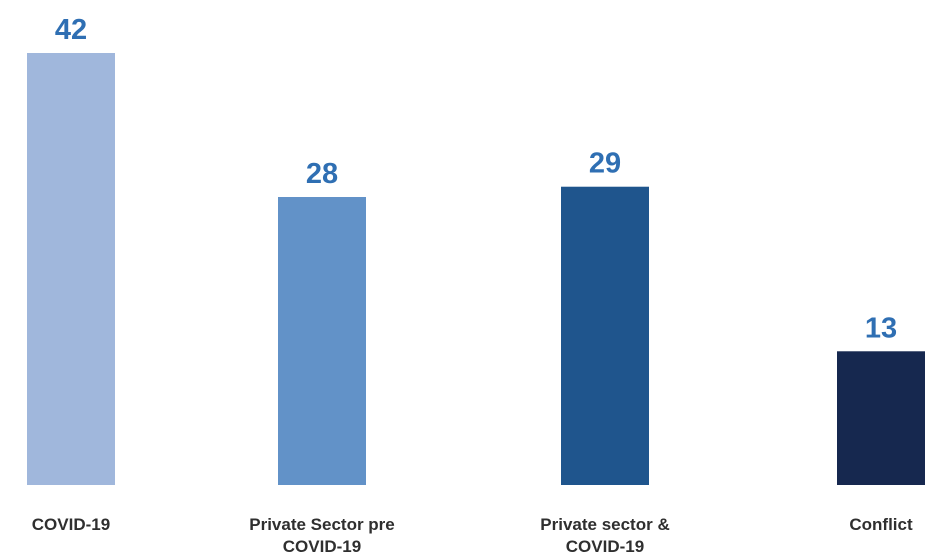  Describe the element at coordinates (605, 164) in the screenshot. I see `bar-value-label-3: 29` at that location.